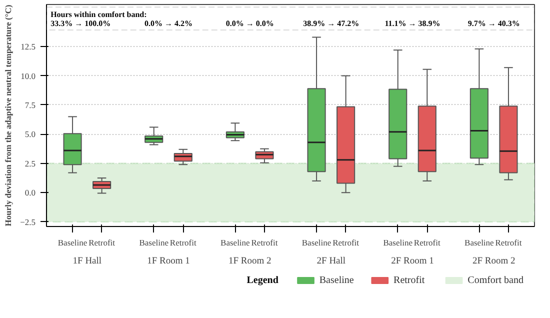  I want to click on legend-label: Retrofit, so click(409, 280).